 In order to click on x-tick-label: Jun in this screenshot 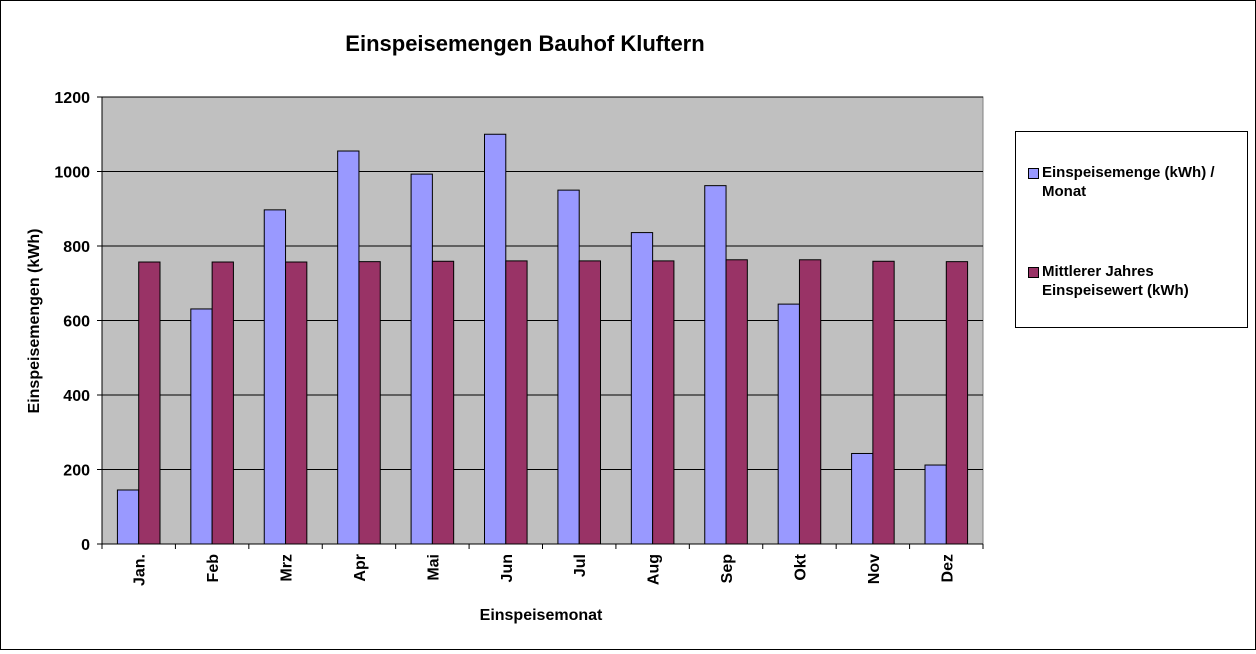, I will do `click(507, 568)`.